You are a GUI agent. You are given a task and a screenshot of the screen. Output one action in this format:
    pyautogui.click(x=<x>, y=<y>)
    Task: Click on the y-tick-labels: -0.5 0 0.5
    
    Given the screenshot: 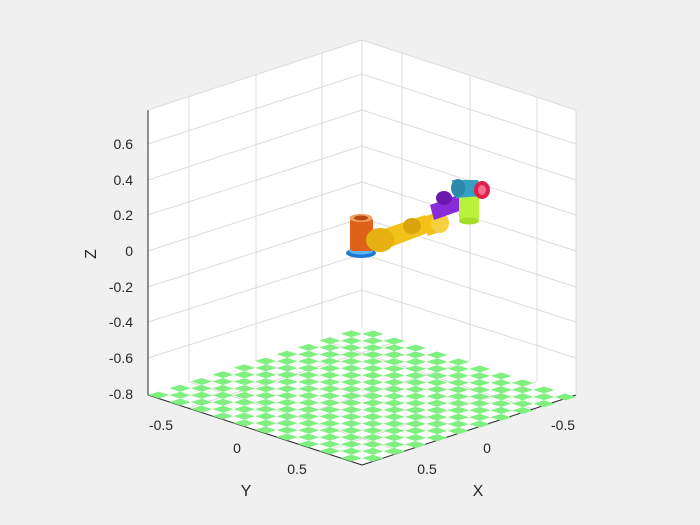 What is the action you would take?
    pyautogui.click(x=228, y=447)
    